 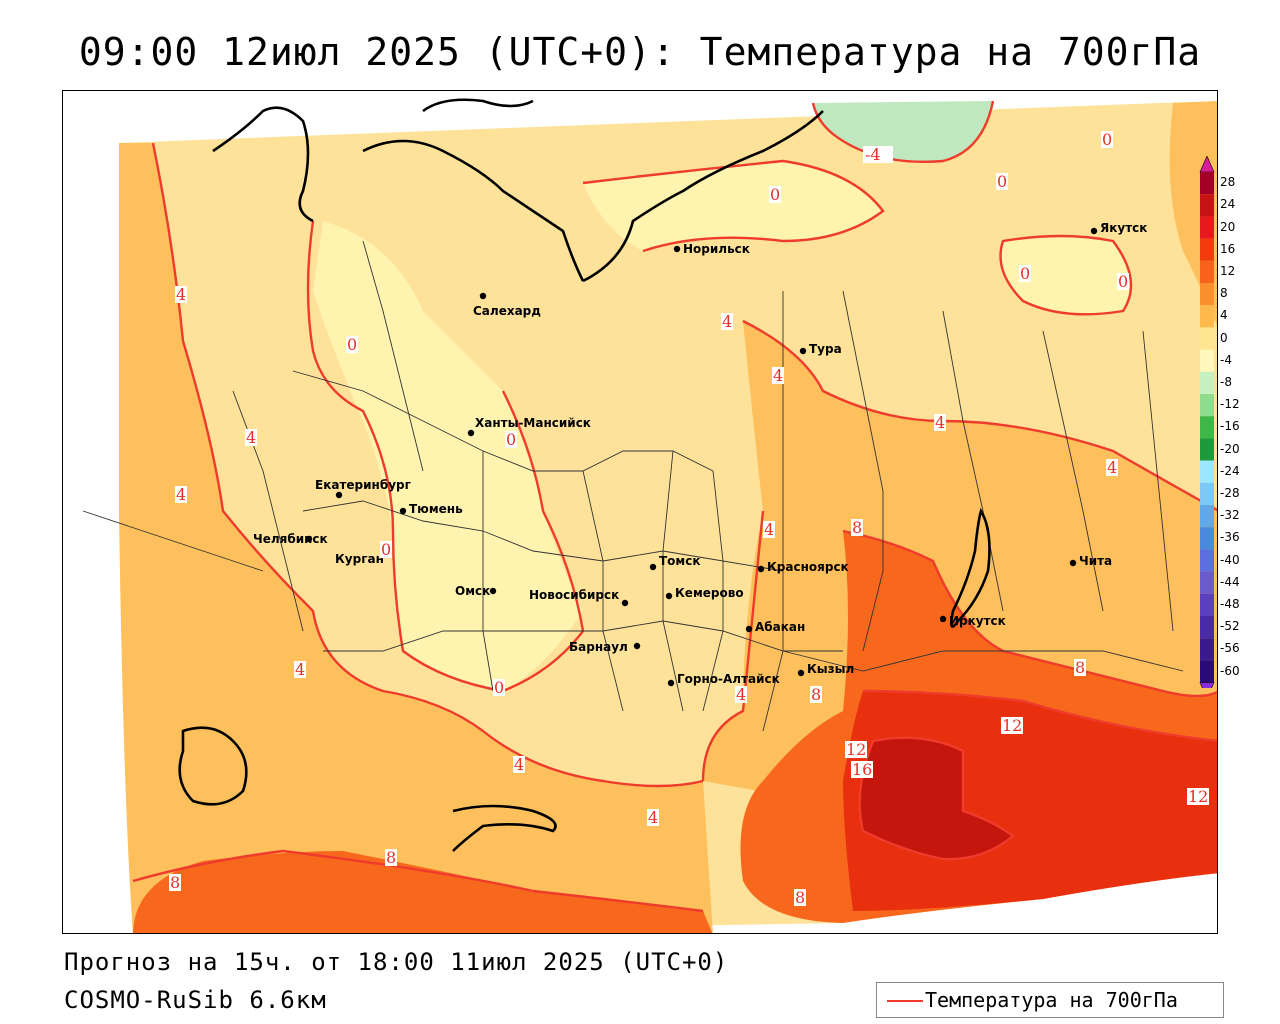 What do you see at coordinates (825, 669) in the screenshot?
I see `city-kyzyl: Кызыл` at bounding box center [825, 669].